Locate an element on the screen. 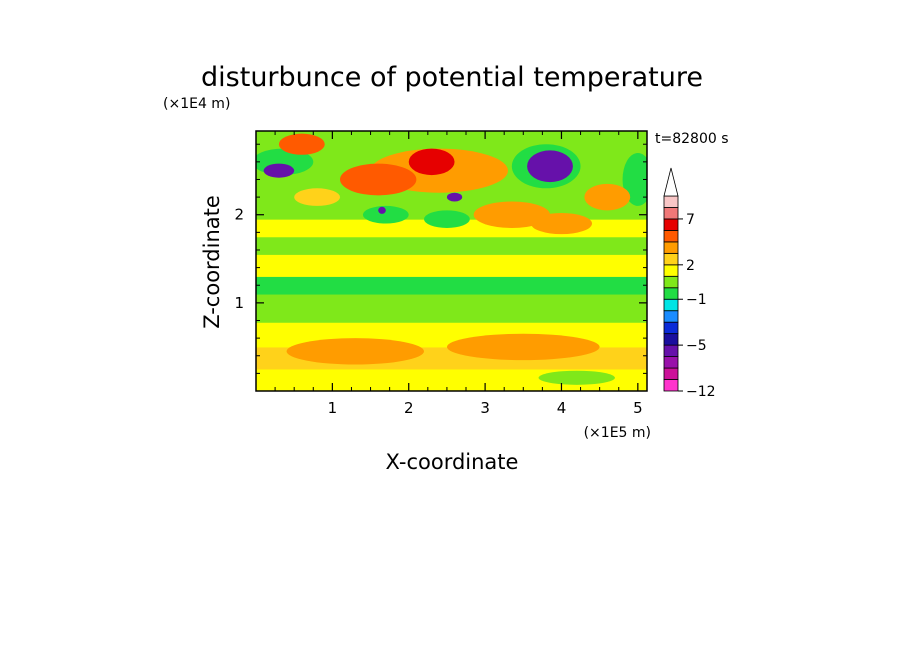 This screenshot has width=904, height=654. y-tick-label-0: 1 is located at coordinates (239, 303).